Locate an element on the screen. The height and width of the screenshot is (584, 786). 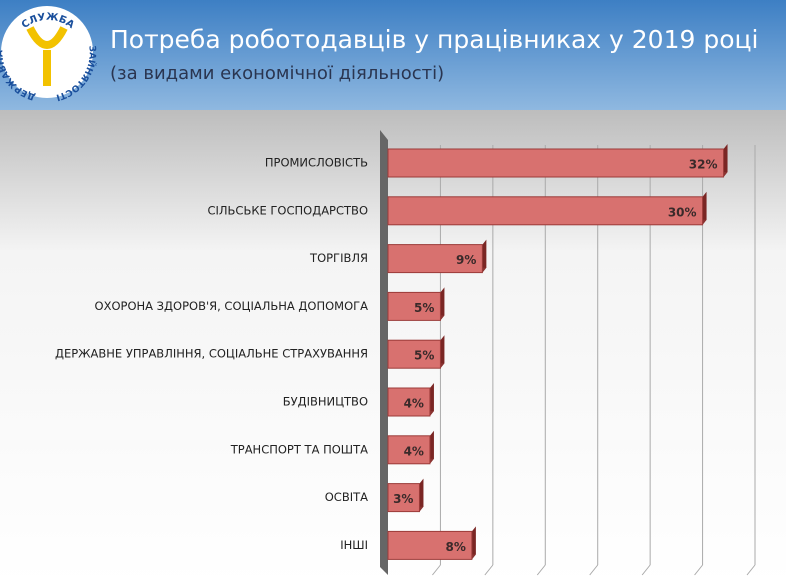
subtitle: (за видами економічної діяльності) is located at coordinates (277, 73).